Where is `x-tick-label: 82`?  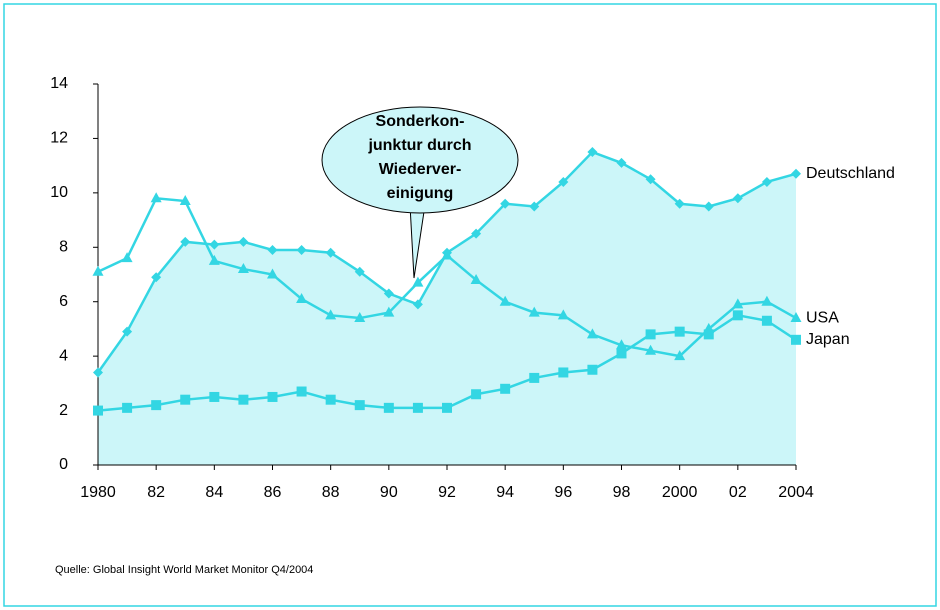 x-tick-label: 82 is located at coordinates (156, 492).